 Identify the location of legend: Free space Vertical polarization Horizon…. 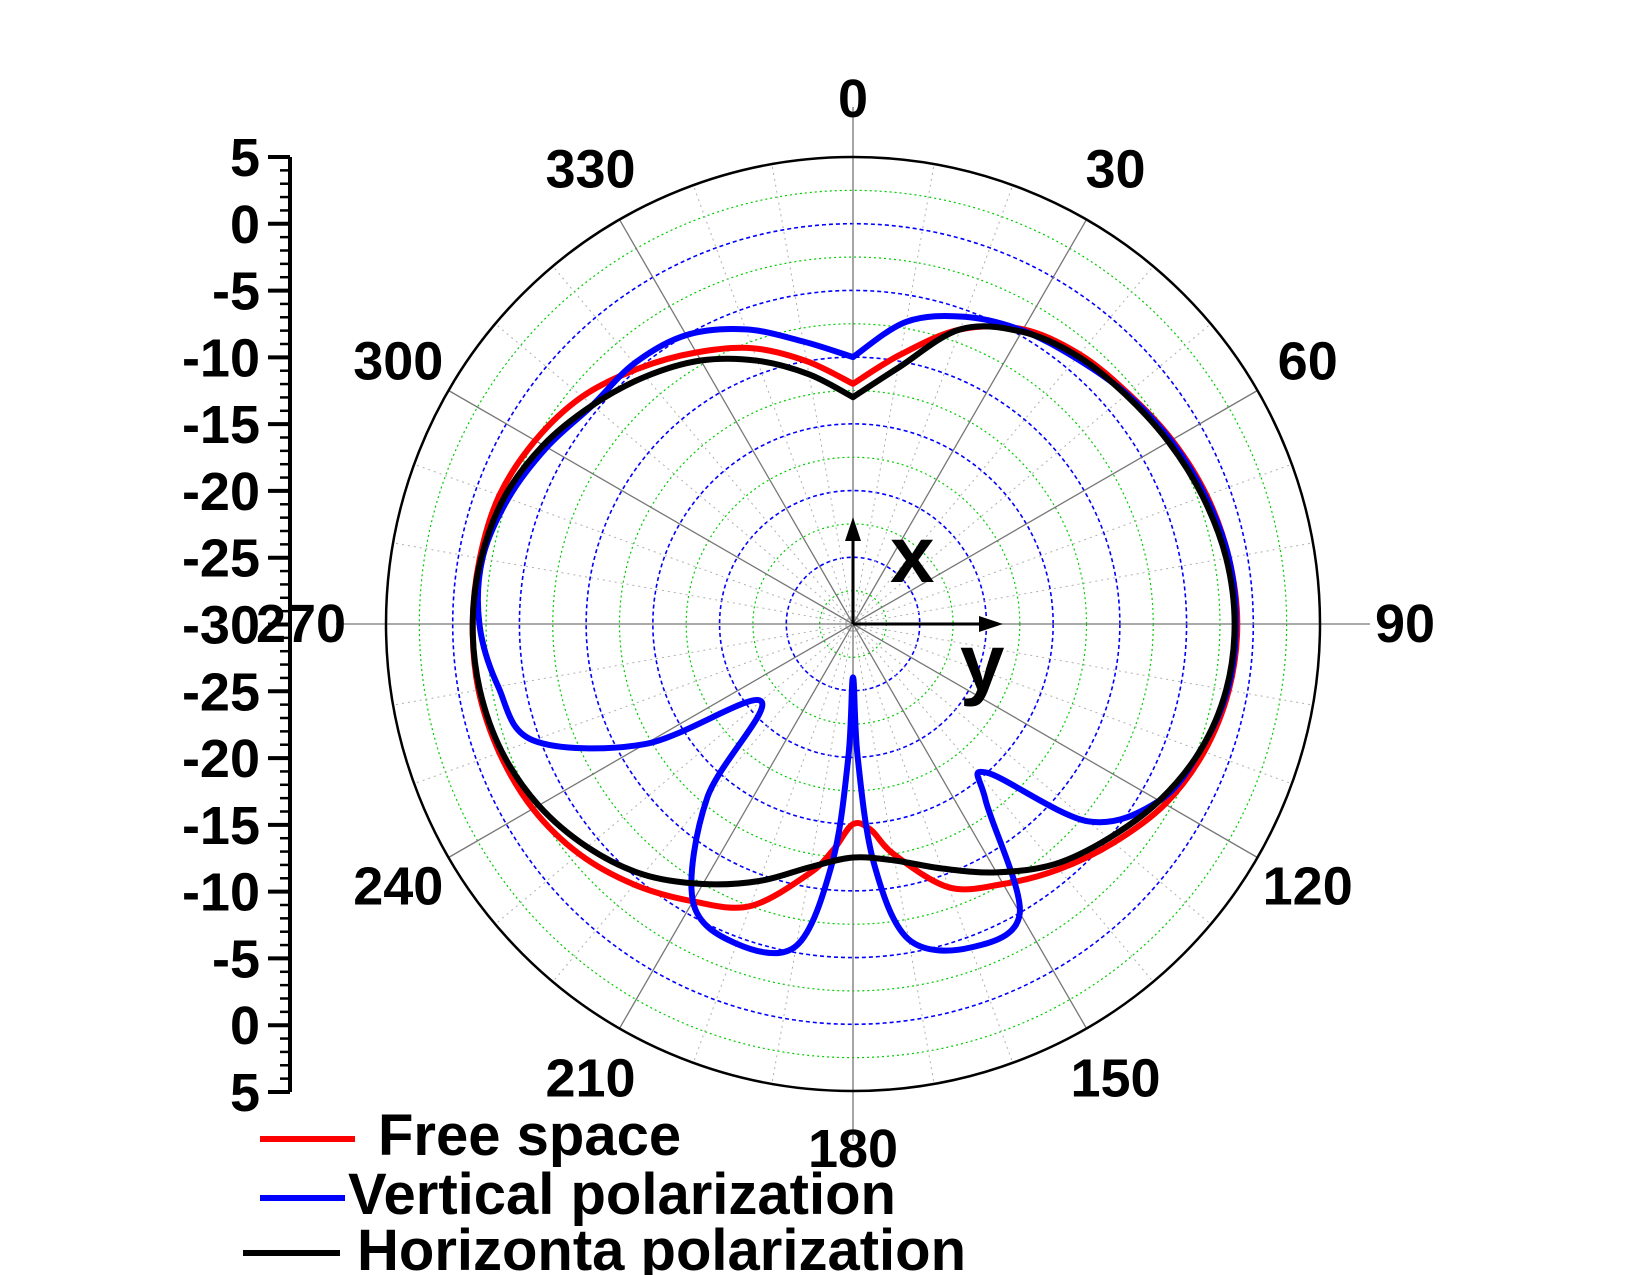
(604, 1189).